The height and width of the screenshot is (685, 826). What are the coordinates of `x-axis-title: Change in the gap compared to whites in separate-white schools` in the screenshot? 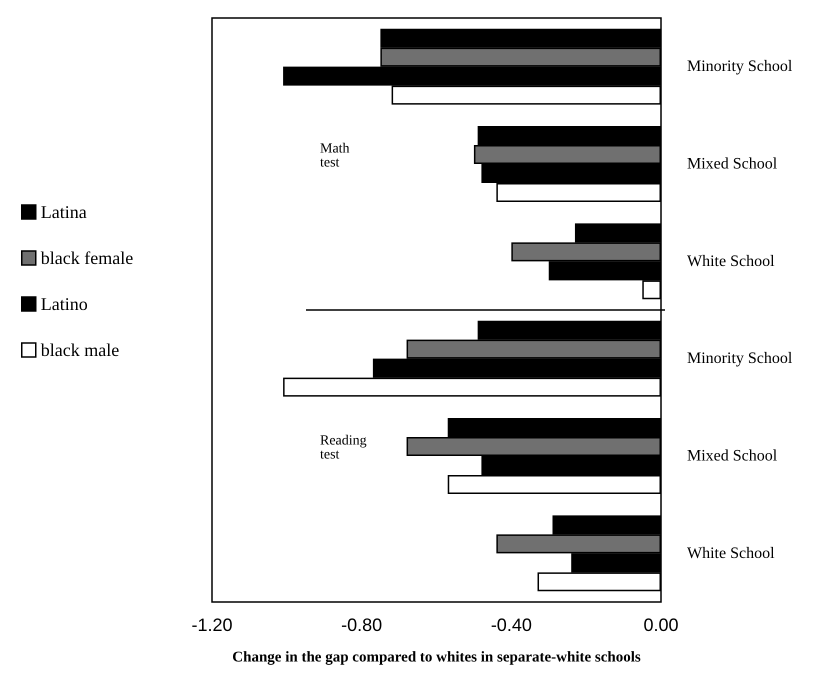 It's located at (436, 658).